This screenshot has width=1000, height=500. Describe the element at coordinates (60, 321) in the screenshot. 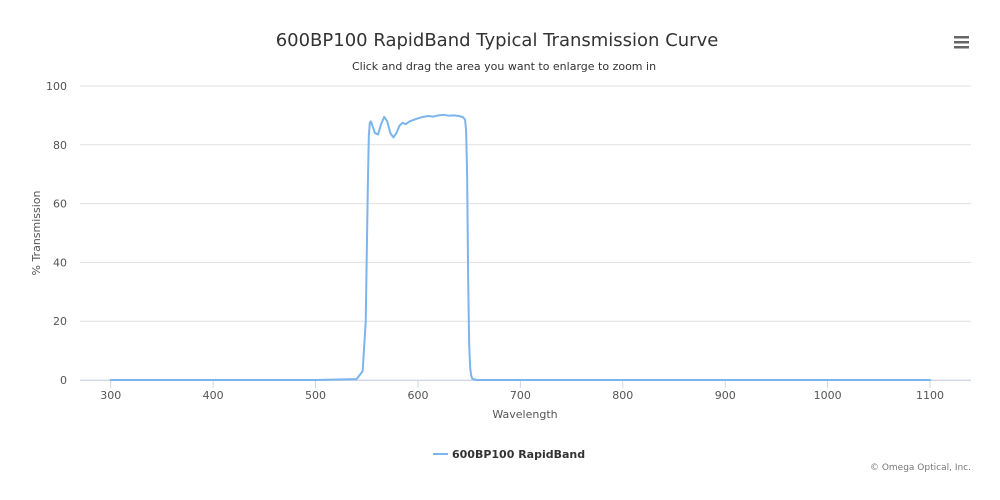

I see `y-tick-label: 20` at that location.